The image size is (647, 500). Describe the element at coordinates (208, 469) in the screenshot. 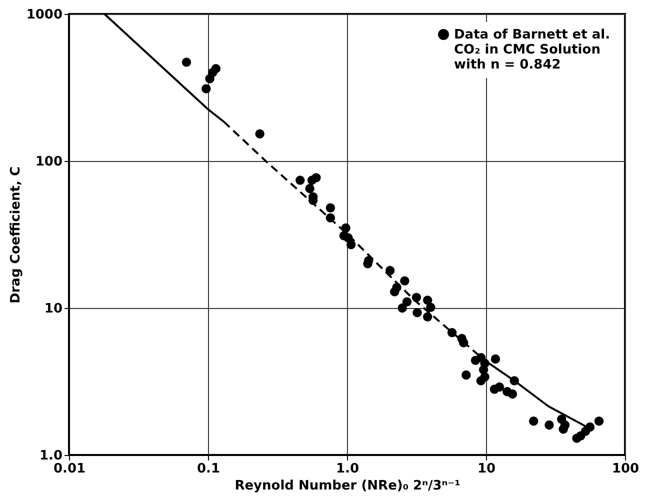

I see `x-tick-label: 0.1` at that location.